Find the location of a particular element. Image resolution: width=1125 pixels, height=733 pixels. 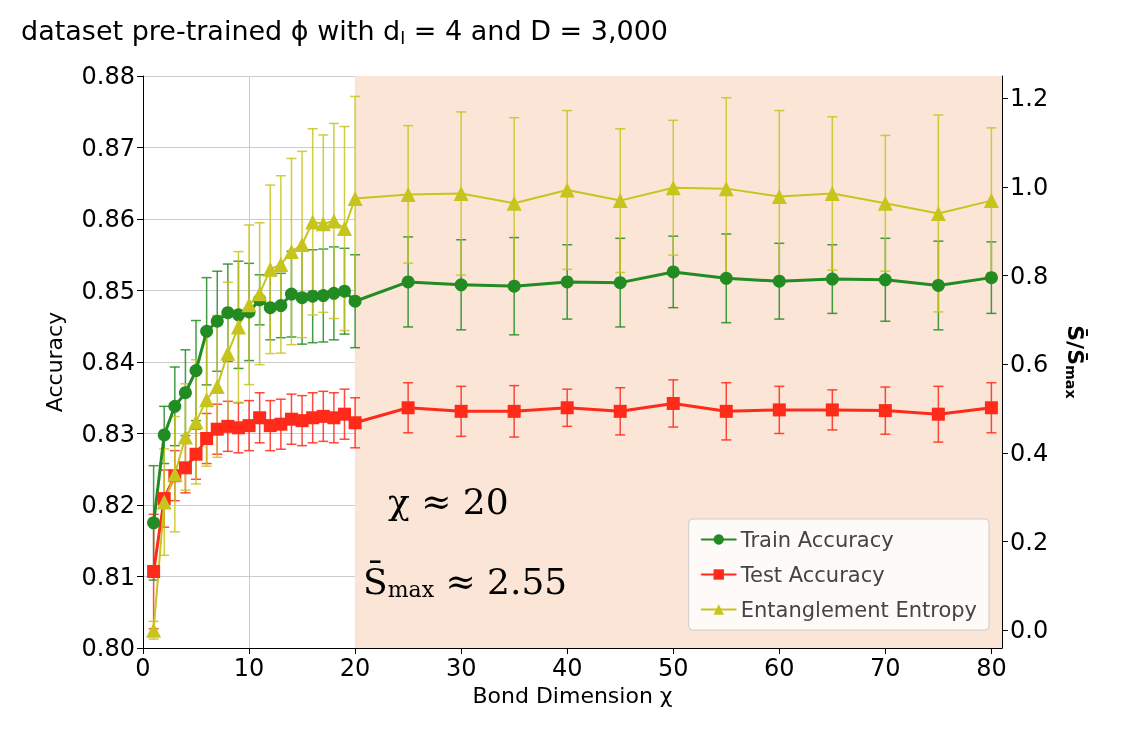

x-tick-label: 60 is located at coordinates (779, 668).